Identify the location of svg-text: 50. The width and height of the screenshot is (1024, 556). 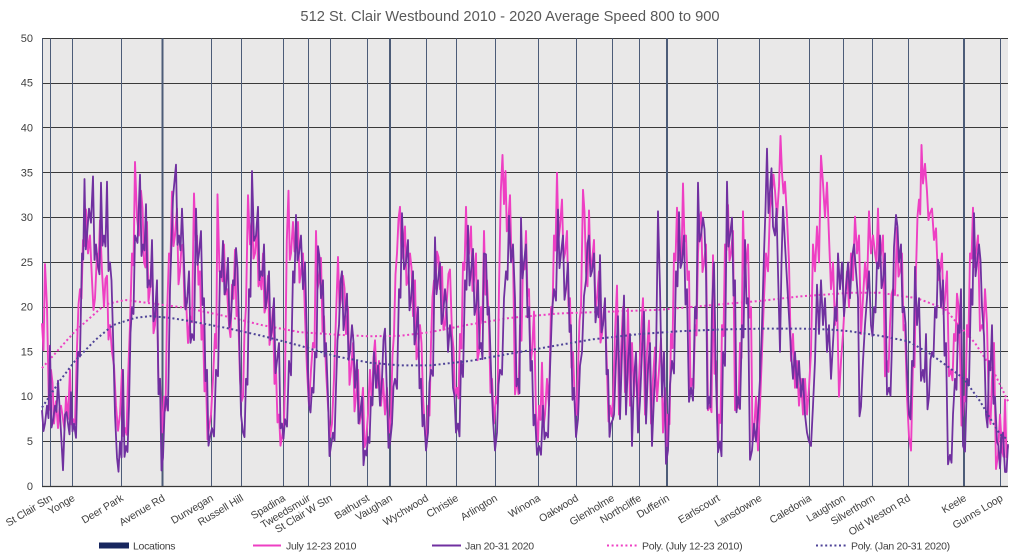
(27, 39).